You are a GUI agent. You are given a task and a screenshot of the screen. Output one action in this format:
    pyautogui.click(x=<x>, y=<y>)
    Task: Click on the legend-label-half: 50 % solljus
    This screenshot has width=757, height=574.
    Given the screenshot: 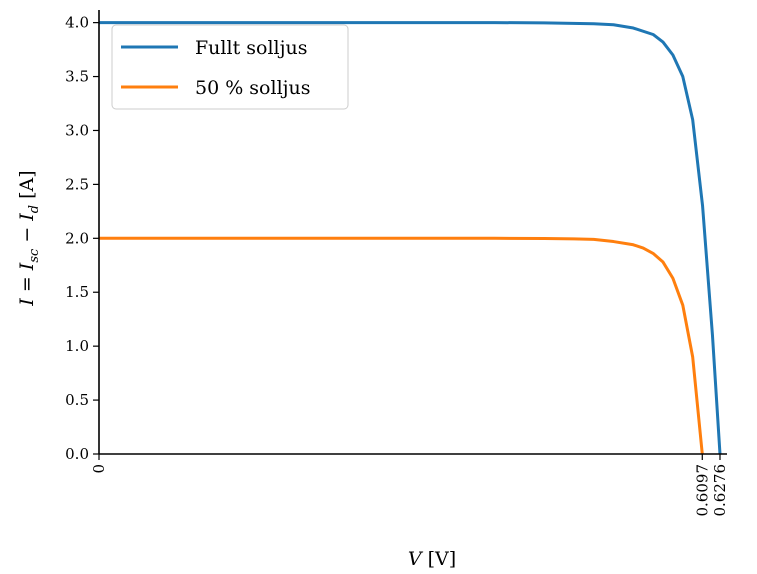 What is the action you would take?
    pyautogui.click(x=253, y=88)
    